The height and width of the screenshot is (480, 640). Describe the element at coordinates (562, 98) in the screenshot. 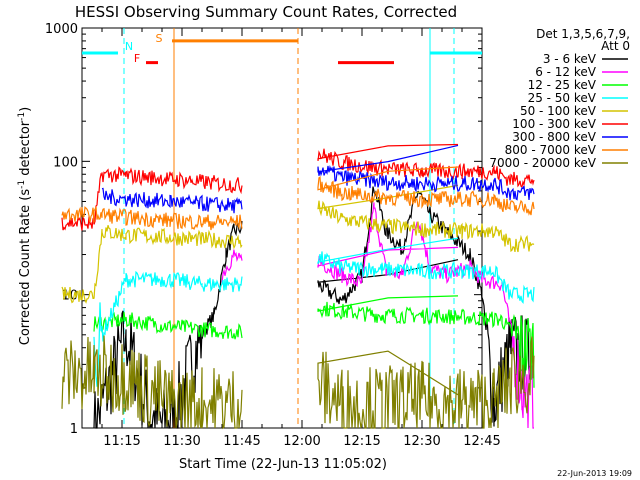

I see `legend-entry-label: 25 - 50 keV` at that location.